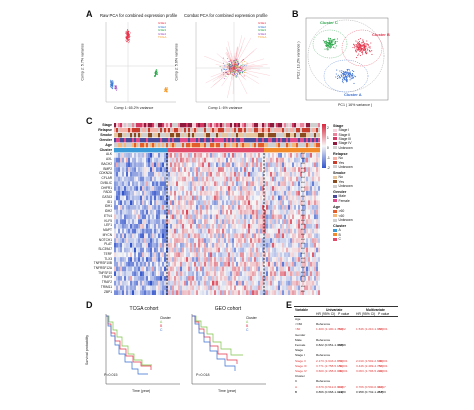  I want to click on gene-label: ETV4, so click(108, 215).